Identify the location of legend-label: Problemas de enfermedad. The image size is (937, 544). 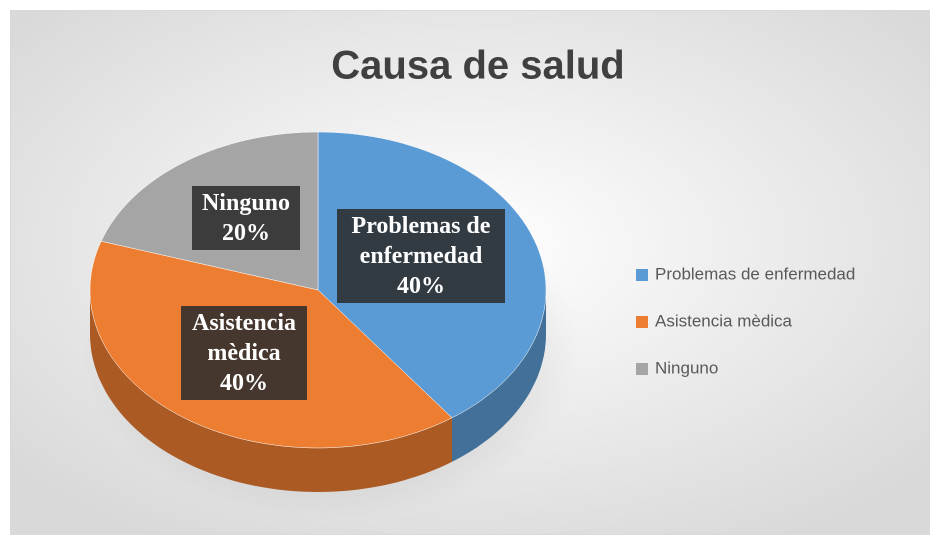
(755, 273).